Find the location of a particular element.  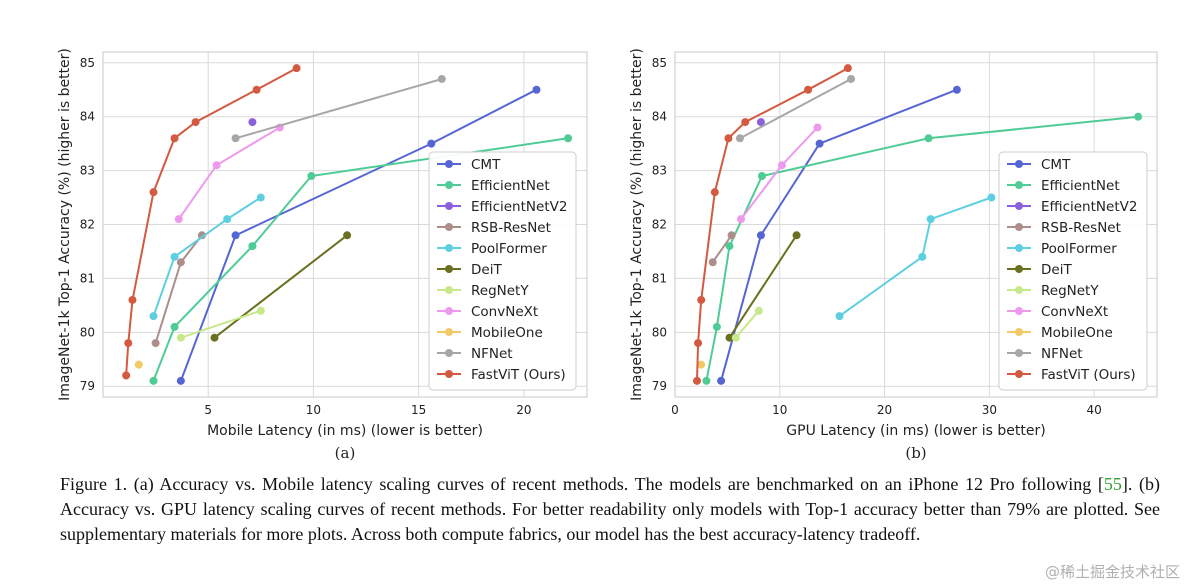

legend-label-convnext: ConvNeXt is located at coordinates (1074, 312).